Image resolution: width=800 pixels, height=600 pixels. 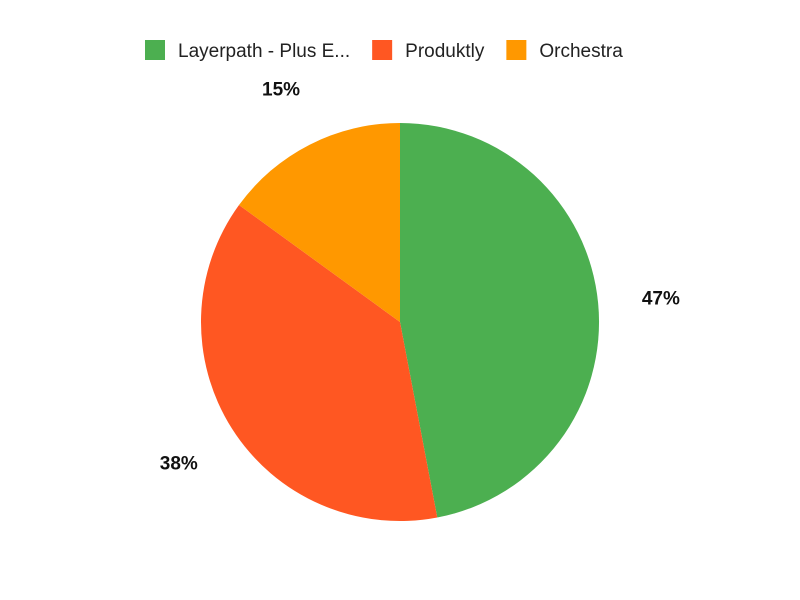 What do you see at coordinates (581, 51) in the screenshot?
I see `legend-label: Orchestra` at bounding box center [581, 51].